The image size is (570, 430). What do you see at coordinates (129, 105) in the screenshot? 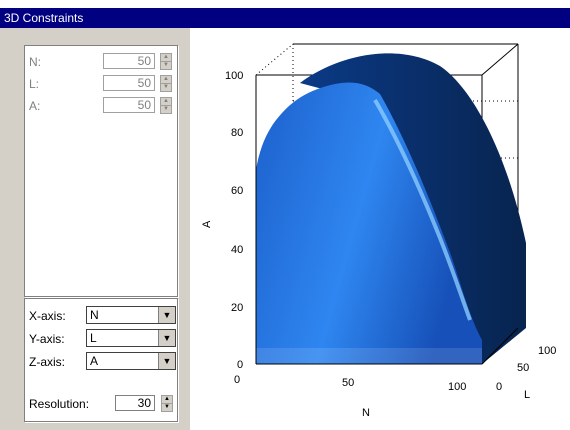
I see `constraint-field-a: 50` at bounding box center [129, 105].